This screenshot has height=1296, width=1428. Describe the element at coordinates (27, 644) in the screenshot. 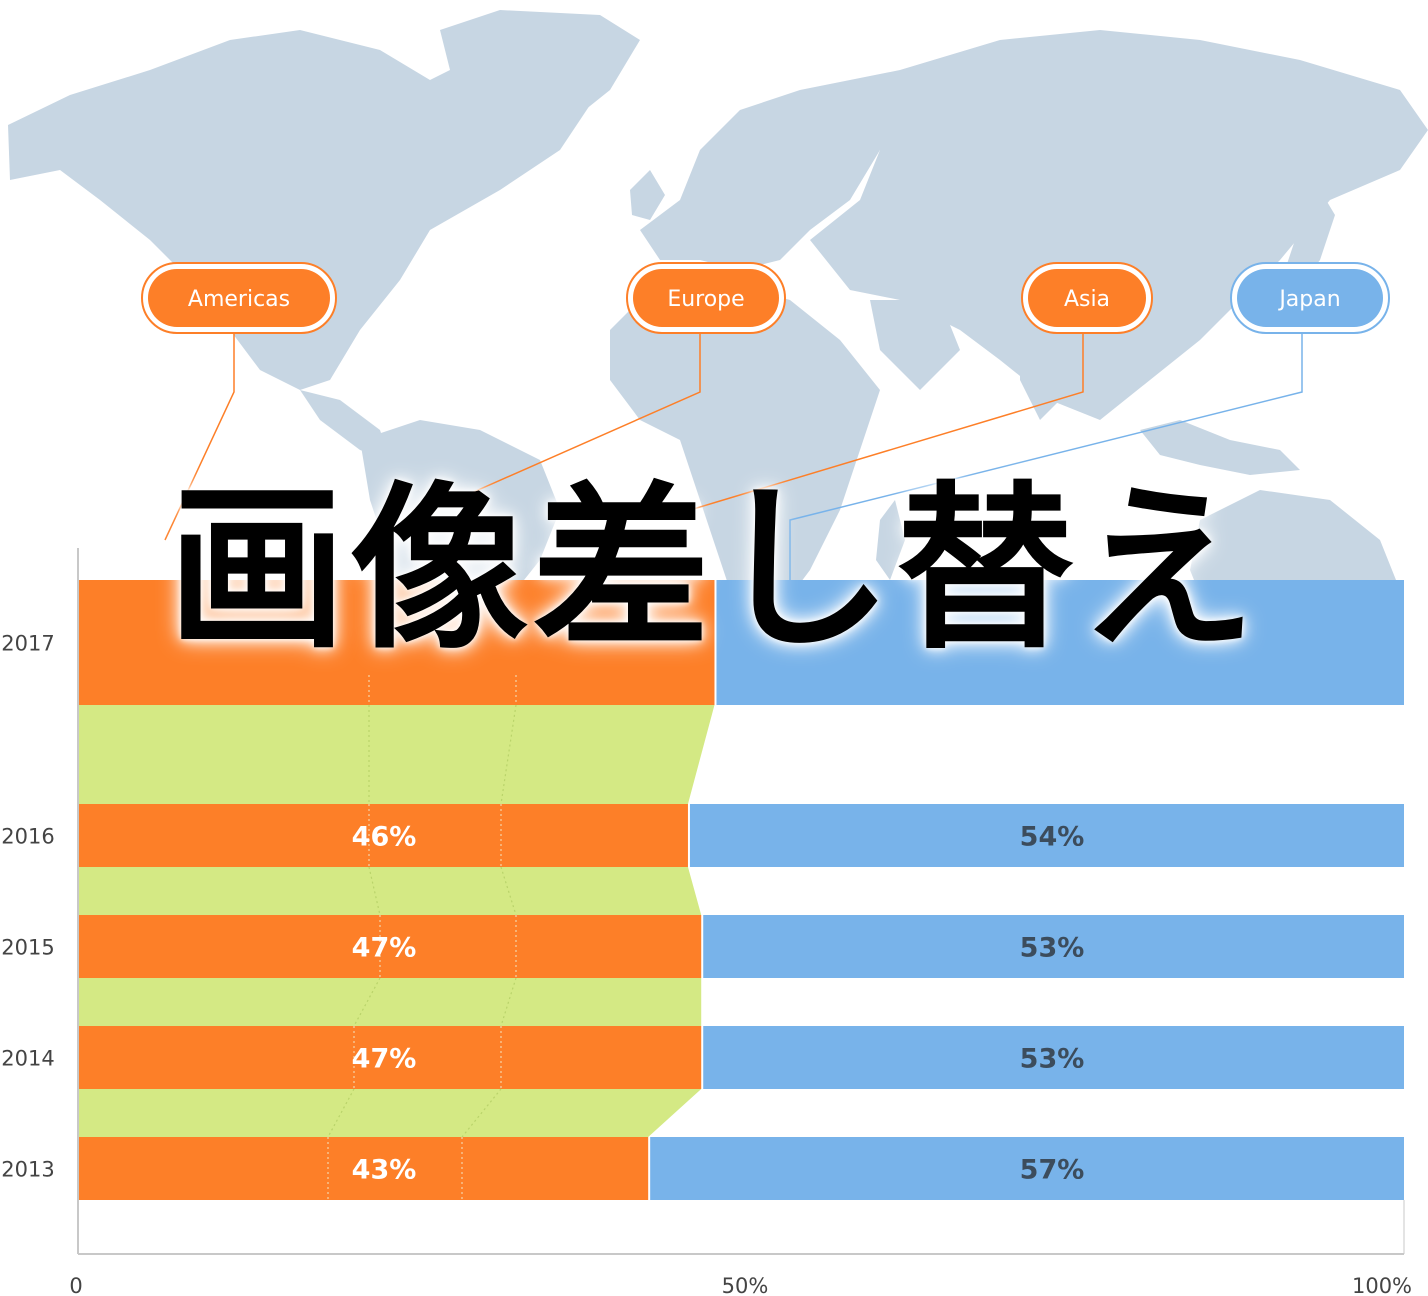

I see `year-label: 2017` at that location.